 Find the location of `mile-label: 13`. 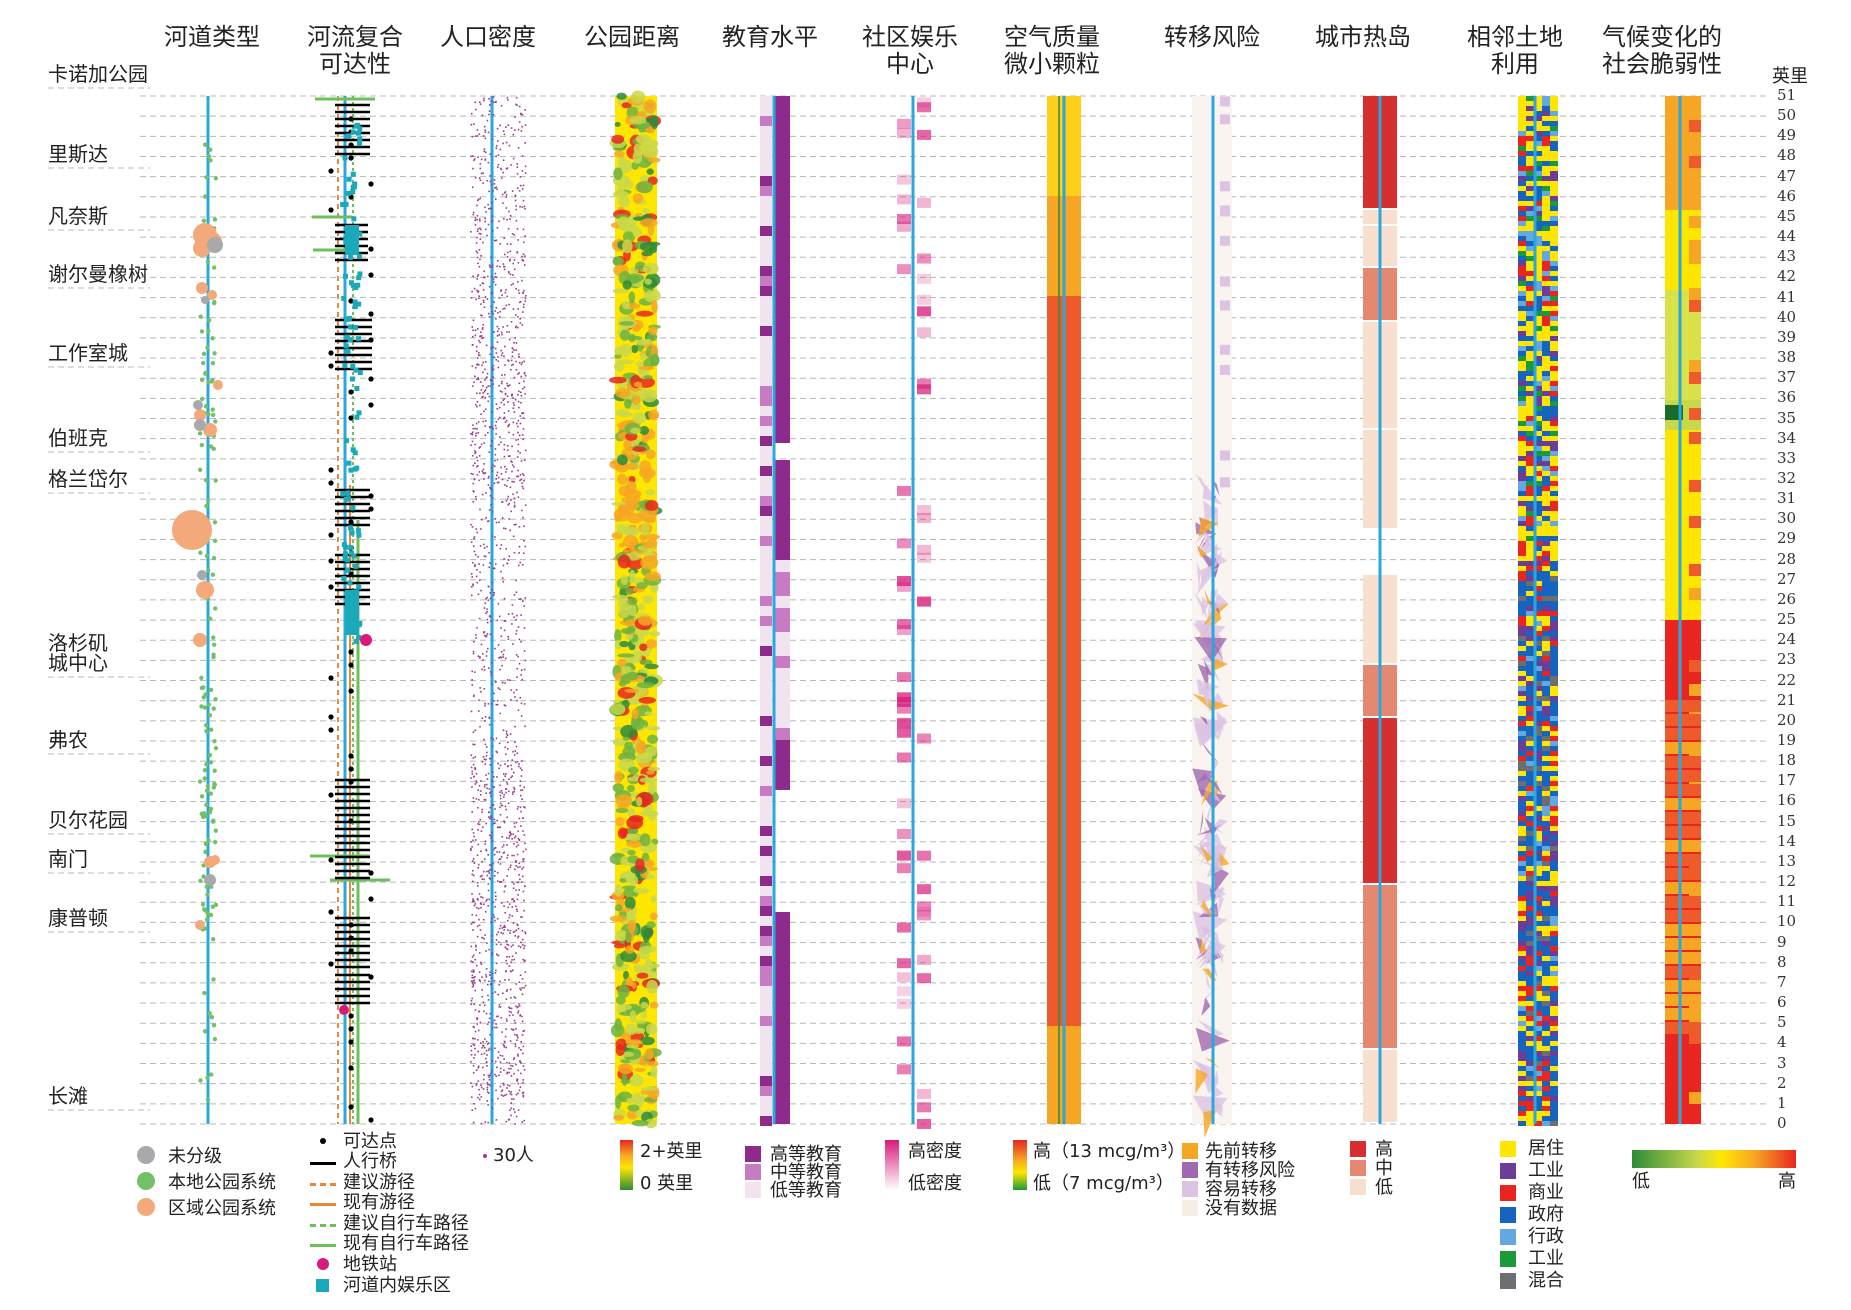

mile-label: 13 is located at coordinates (1787, 860).